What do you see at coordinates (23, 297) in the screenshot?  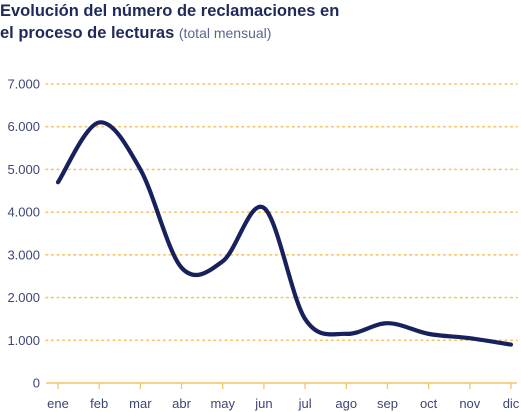 I see `y-tick-label: 2.000` at bounding box center [23, 297].